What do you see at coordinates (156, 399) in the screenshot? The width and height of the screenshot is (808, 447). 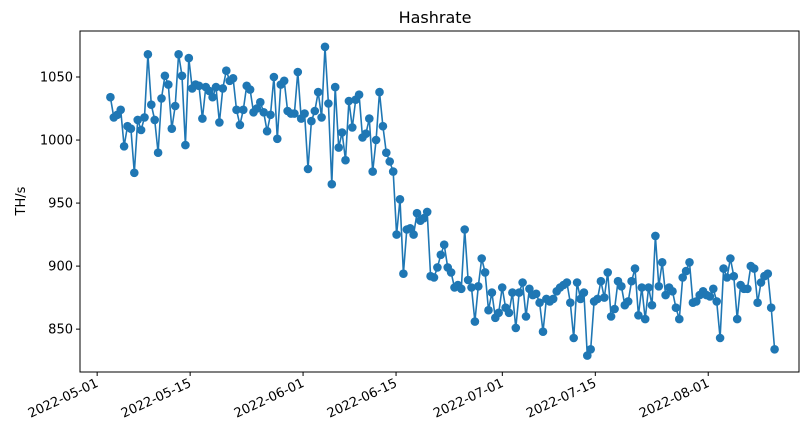 I see `x-tick-label: 2022-05-15` at bounding box center [156, 399].